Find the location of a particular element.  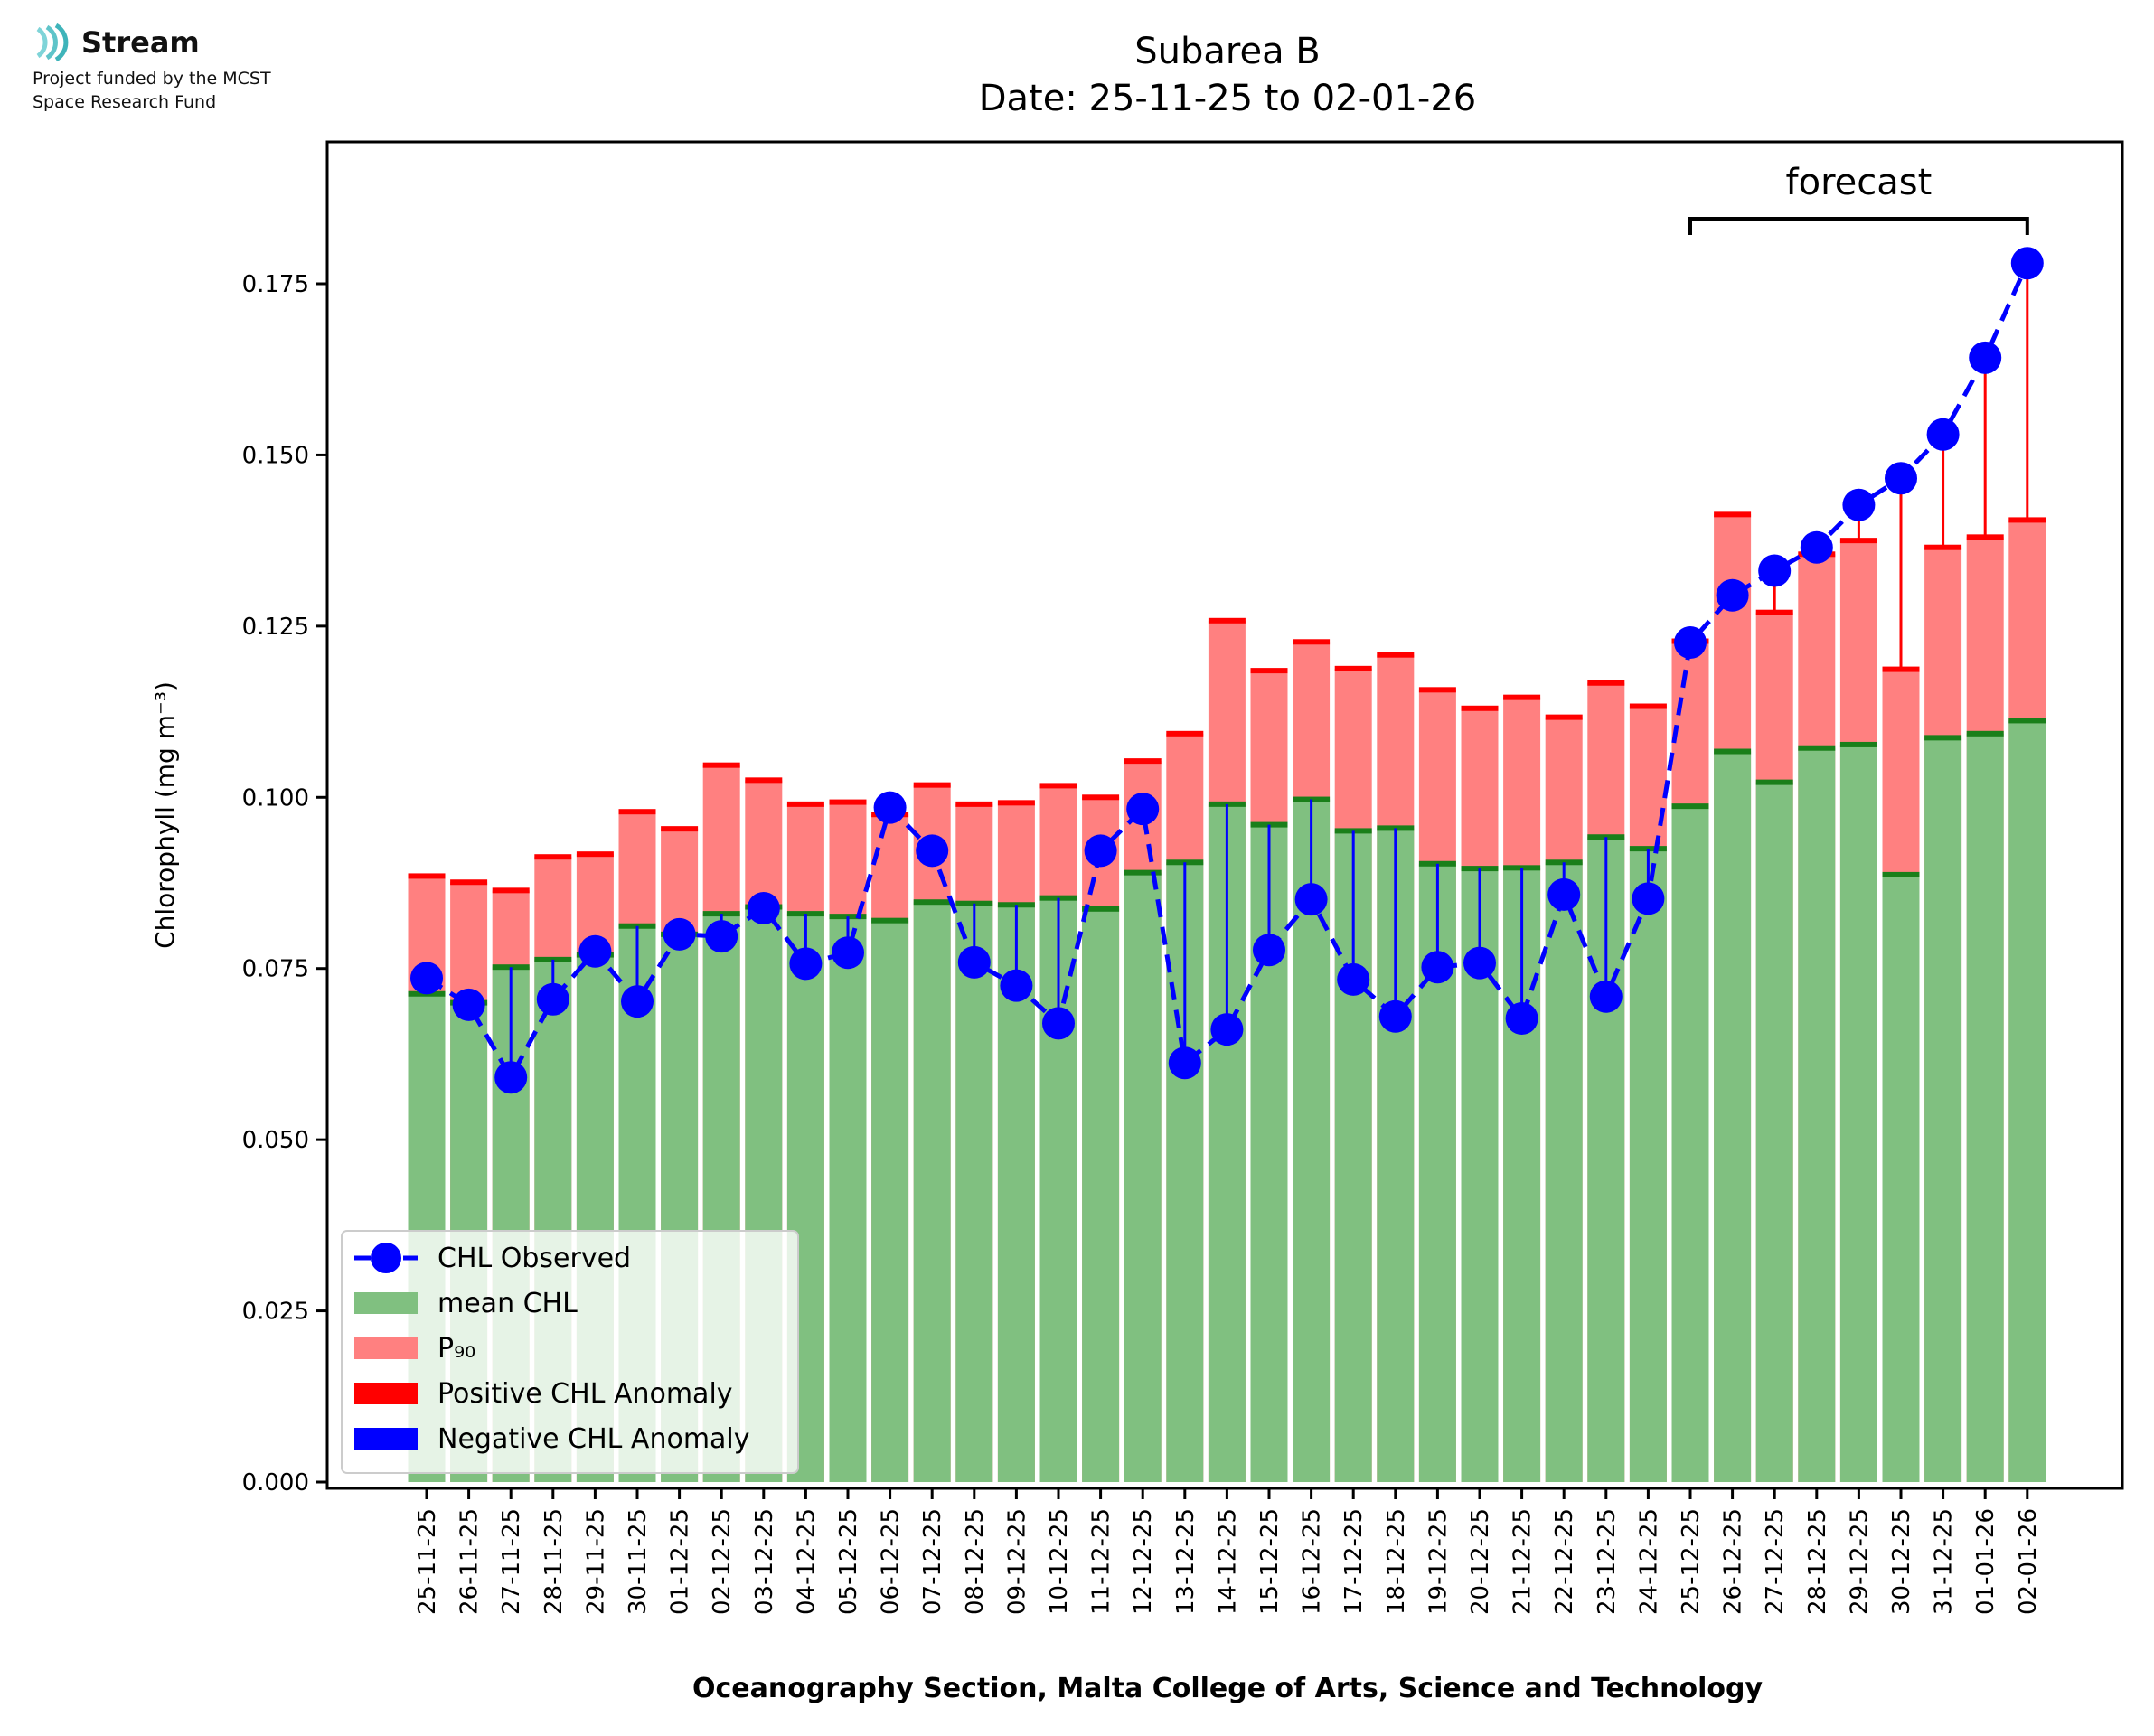

x-tick-label: 01-01-26 is located at coordinates (1985, 1562).